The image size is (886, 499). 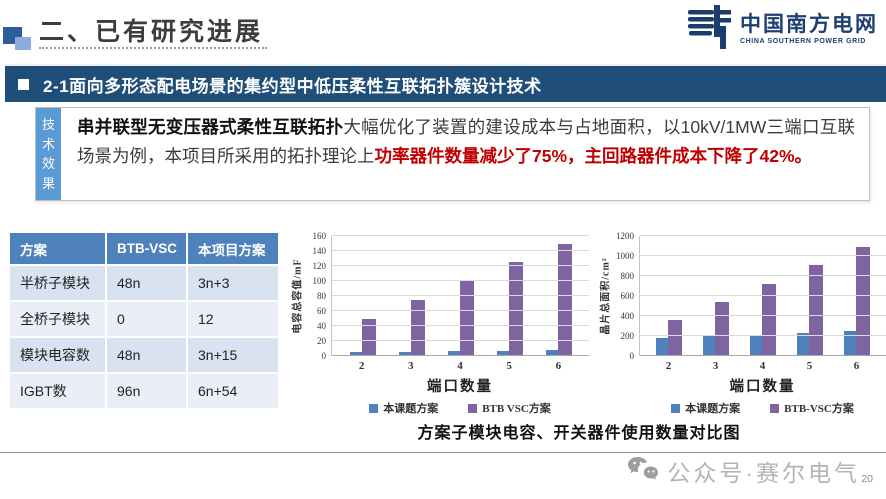 I want to click on section-title: 2-1面向多形态配电场景的集约型中低压柔性互联拓扑簇设计技术, so click(x=292, y=86).